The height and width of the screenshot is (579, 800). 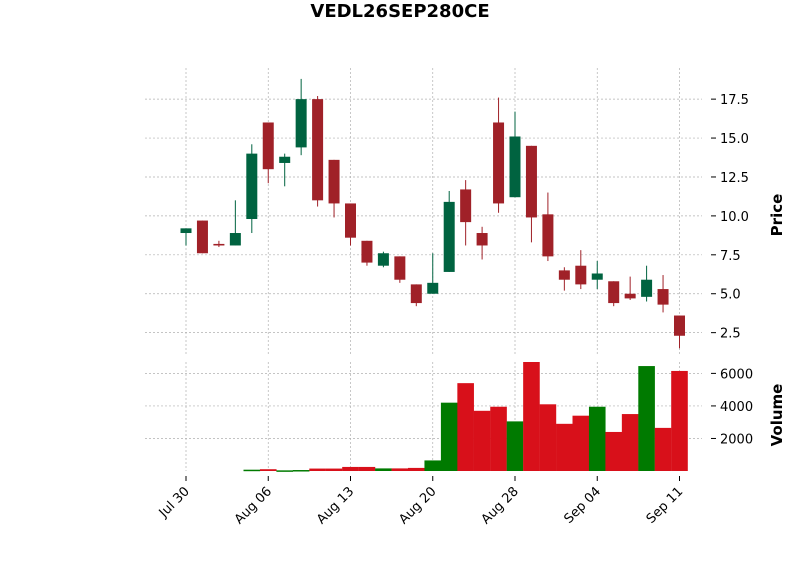 What do you see at coordinates (730, 295) in the screenshot?
I see `price-tick-label: 5.0` at bounding box center [730, 295].